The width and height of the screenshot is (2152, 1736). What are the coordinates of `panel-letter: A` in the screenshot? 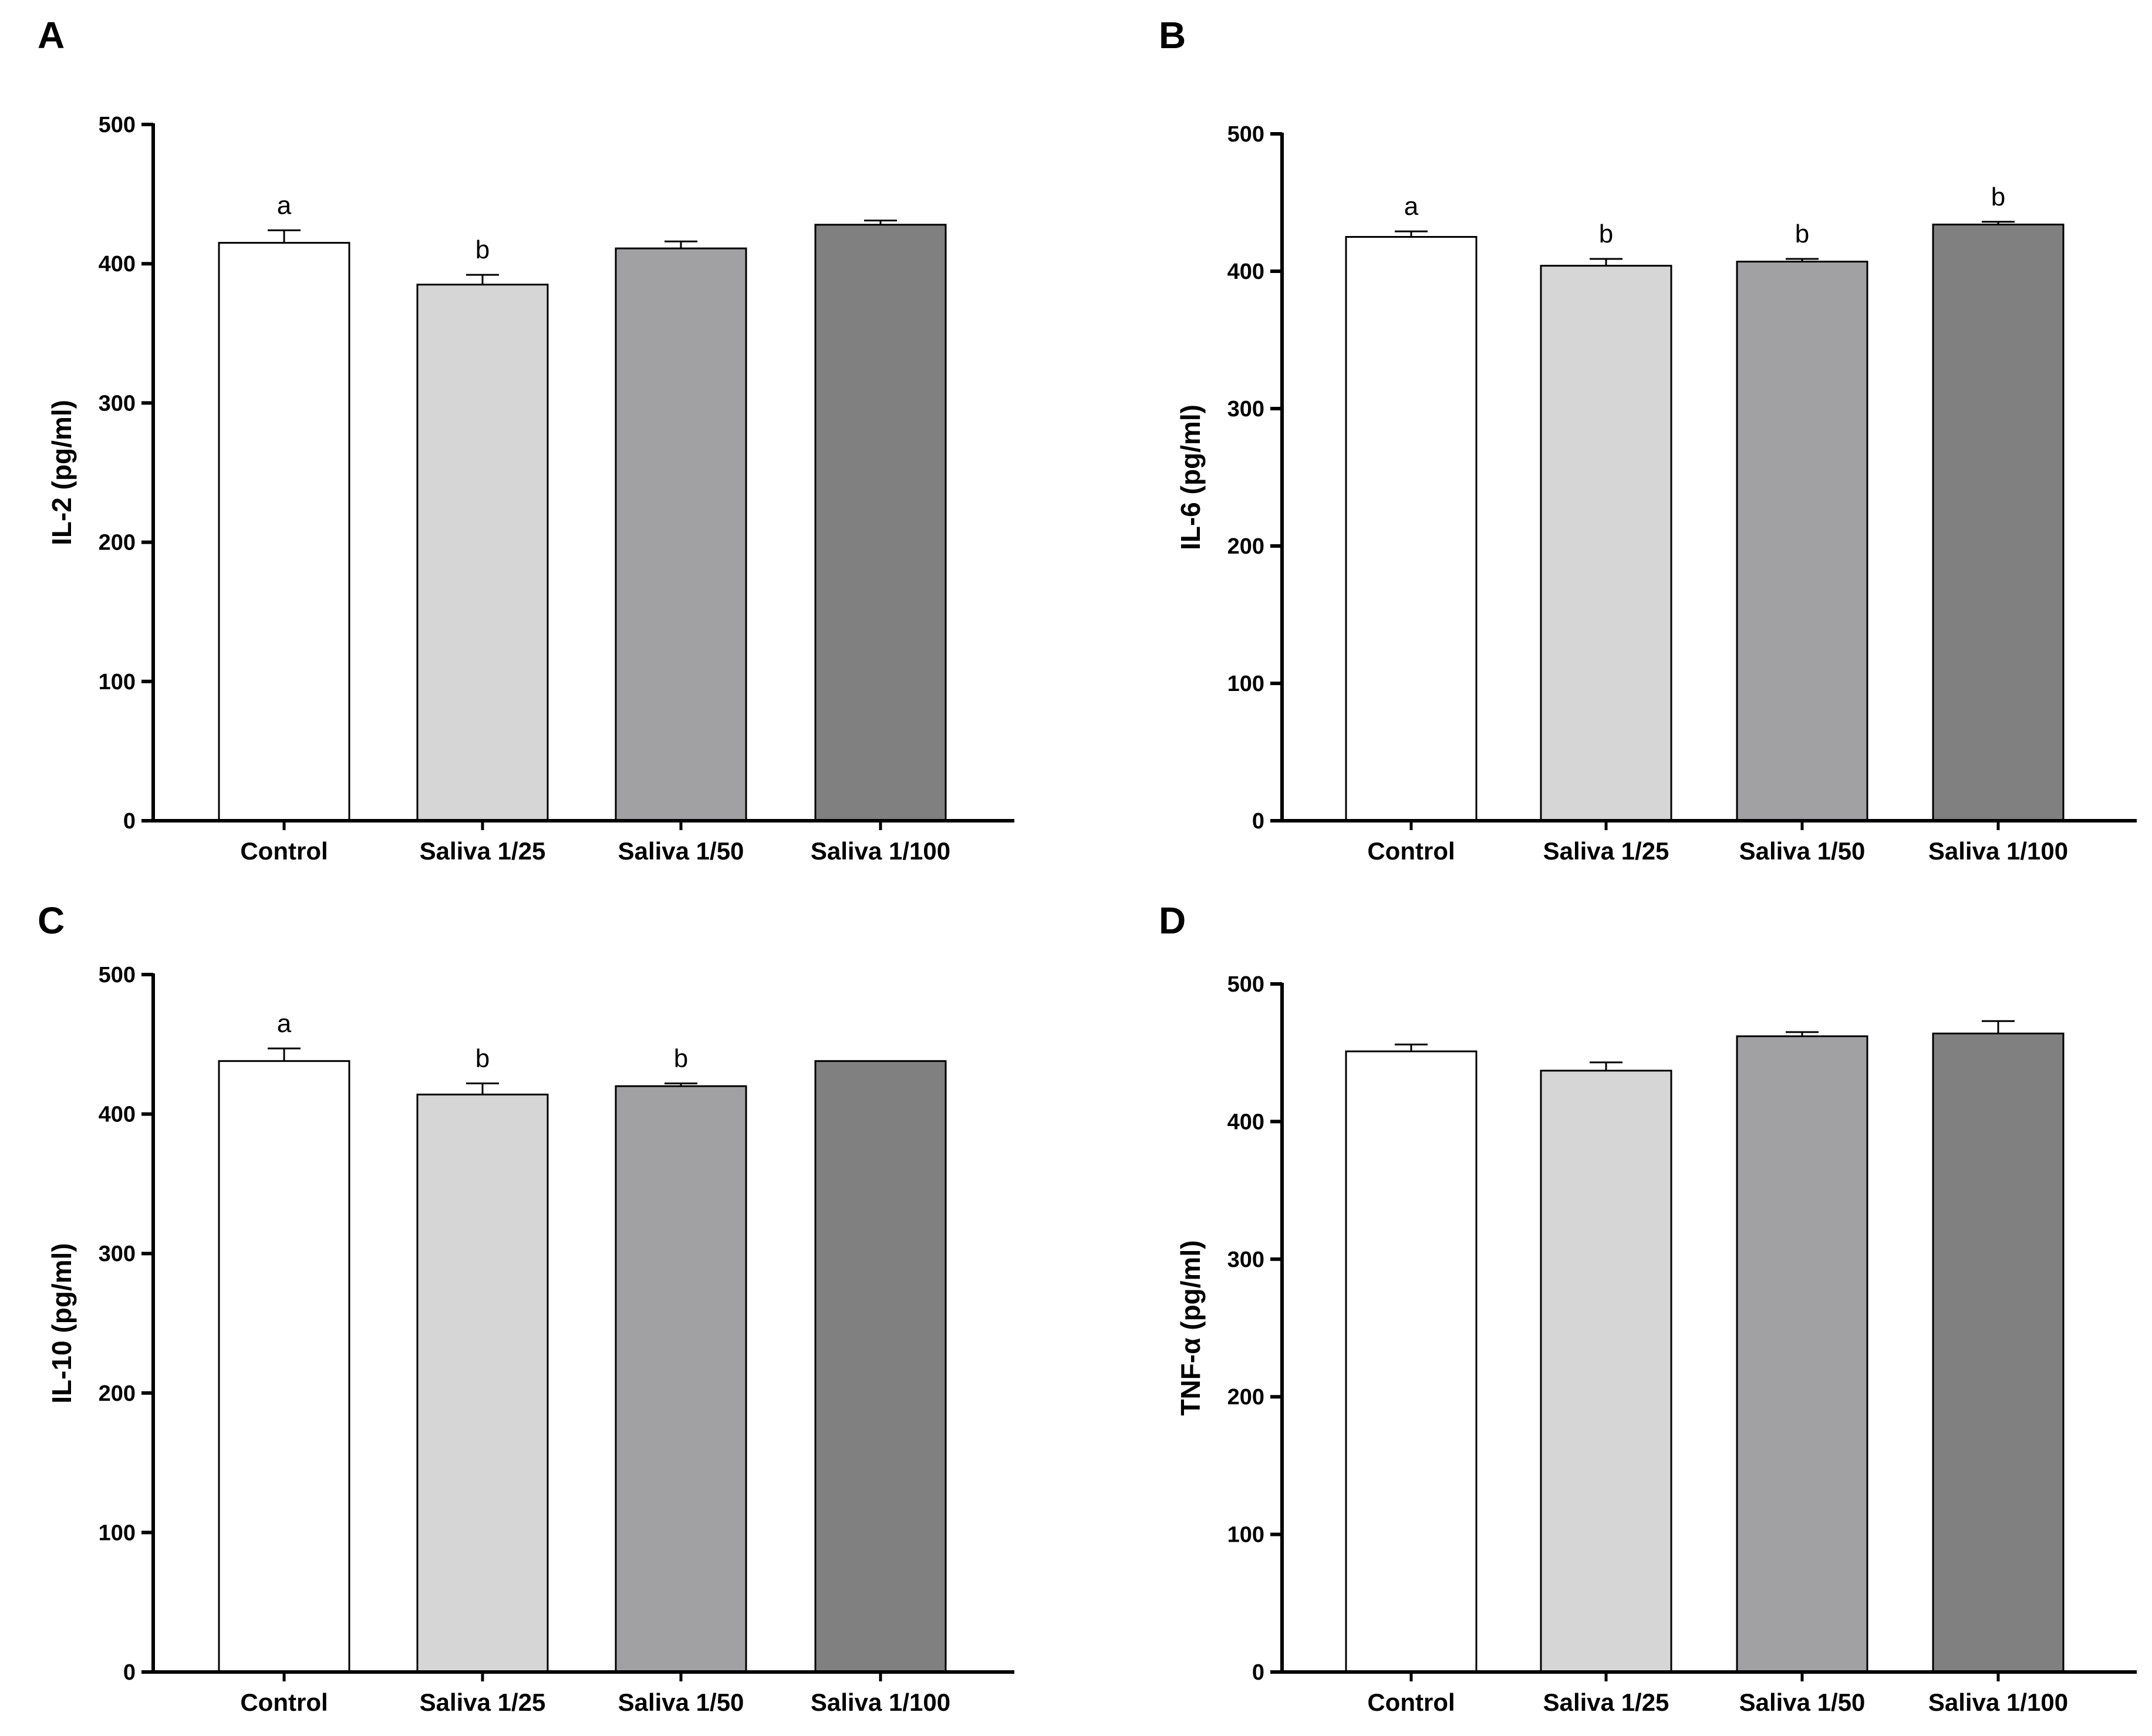 It's located at (51, 35).